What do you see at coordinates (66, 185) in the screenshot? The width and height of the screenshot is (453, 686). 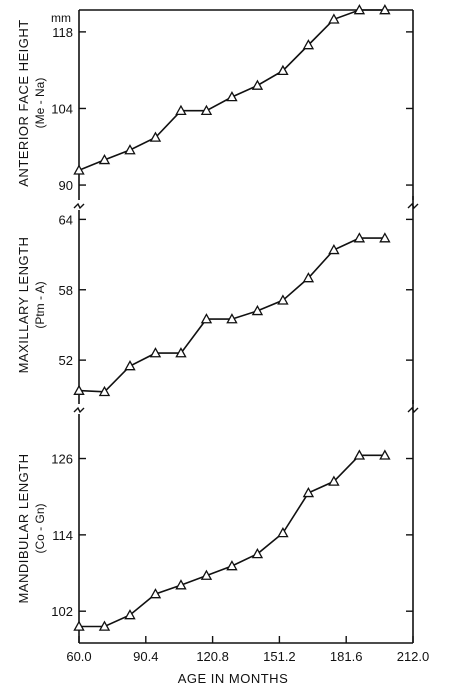 I see `y-tick-label: 90` at bounding box center [66, 185].